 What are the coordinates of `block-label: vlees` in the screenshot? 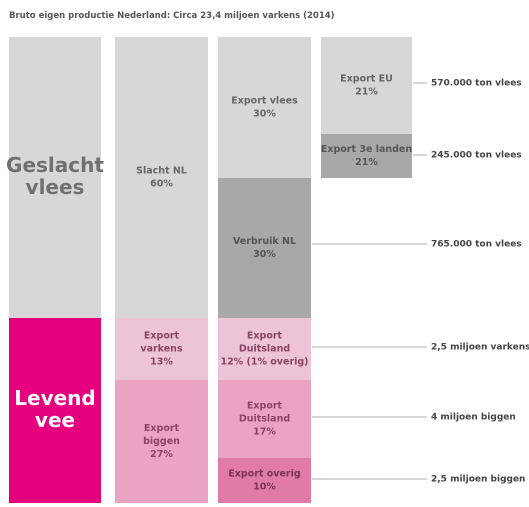 It's located at (55, 187).